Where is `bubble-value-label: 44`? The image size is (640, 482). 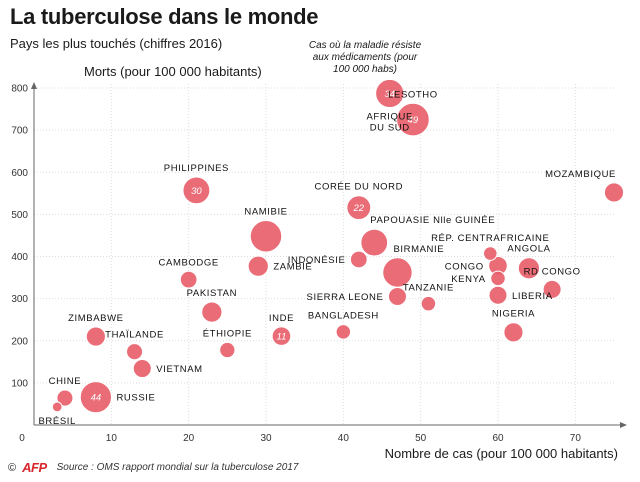 bubble-value-label: 44 is located at coordinates (96, 398).